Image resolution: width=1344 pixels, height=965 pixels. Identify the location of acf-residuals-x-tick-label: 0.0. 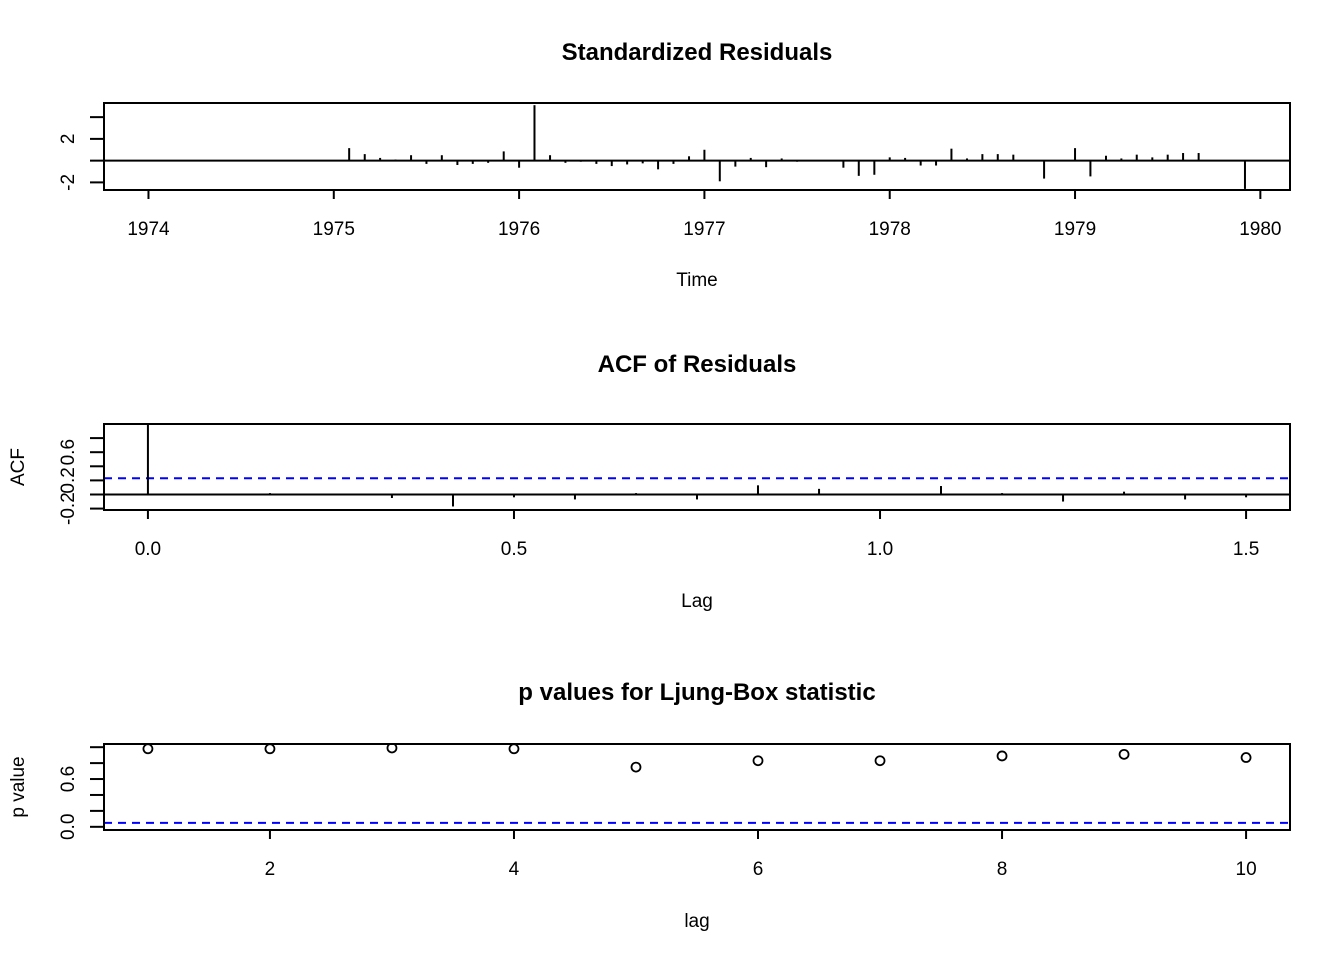
(148, 549).